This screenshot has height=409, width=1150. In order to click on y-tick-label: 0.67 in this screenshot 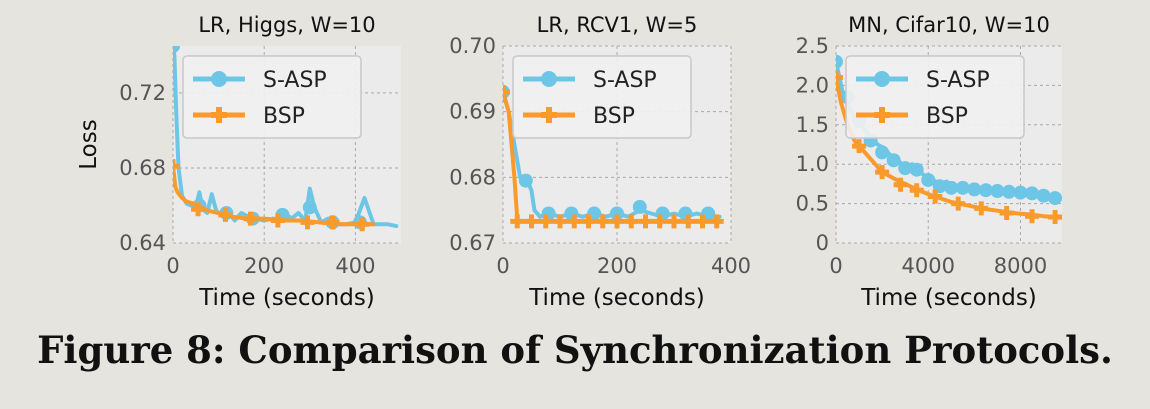, I will do `click(472, 243)`.